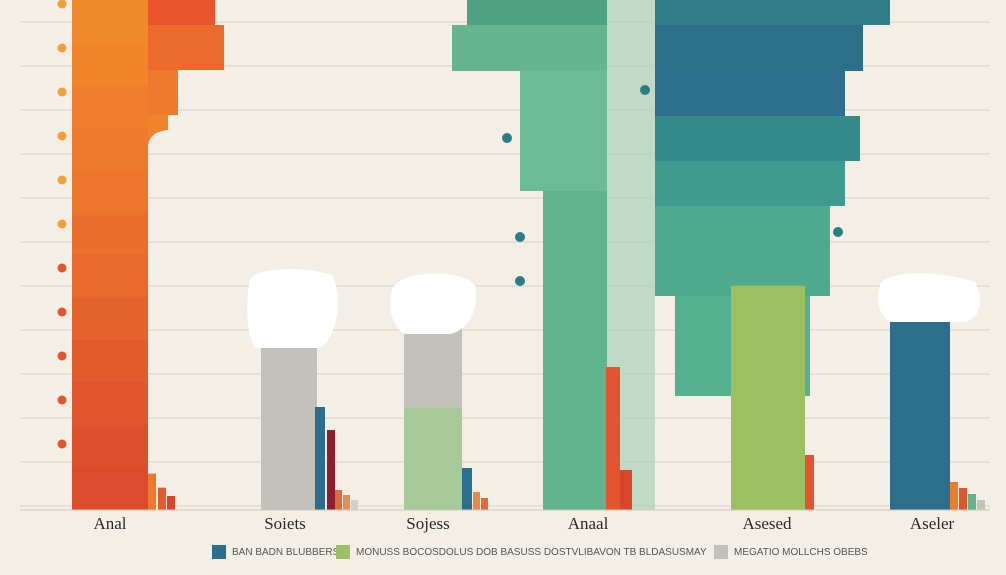 This screenshot has width=1006, height=575. I want to click on bar-red-anaal, so click(626, 490).